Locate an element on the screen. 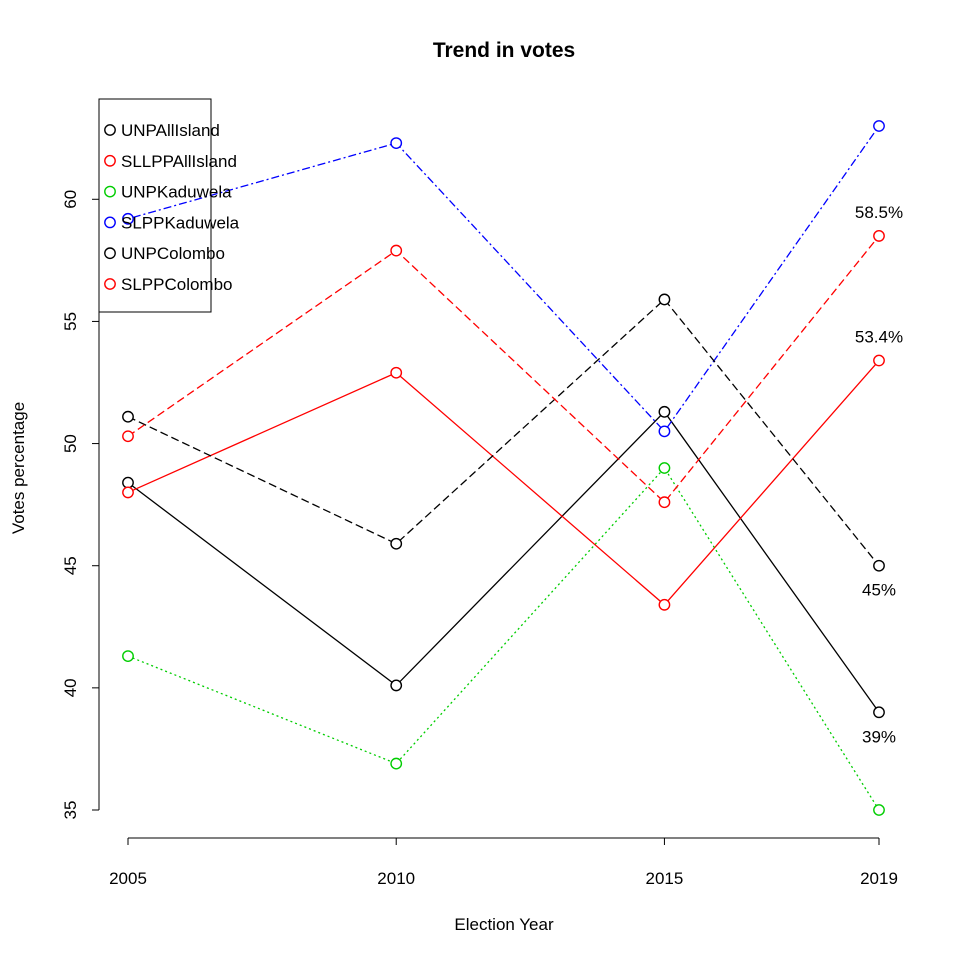  y-tick-label: 50 is located at coordinates (70, 443).